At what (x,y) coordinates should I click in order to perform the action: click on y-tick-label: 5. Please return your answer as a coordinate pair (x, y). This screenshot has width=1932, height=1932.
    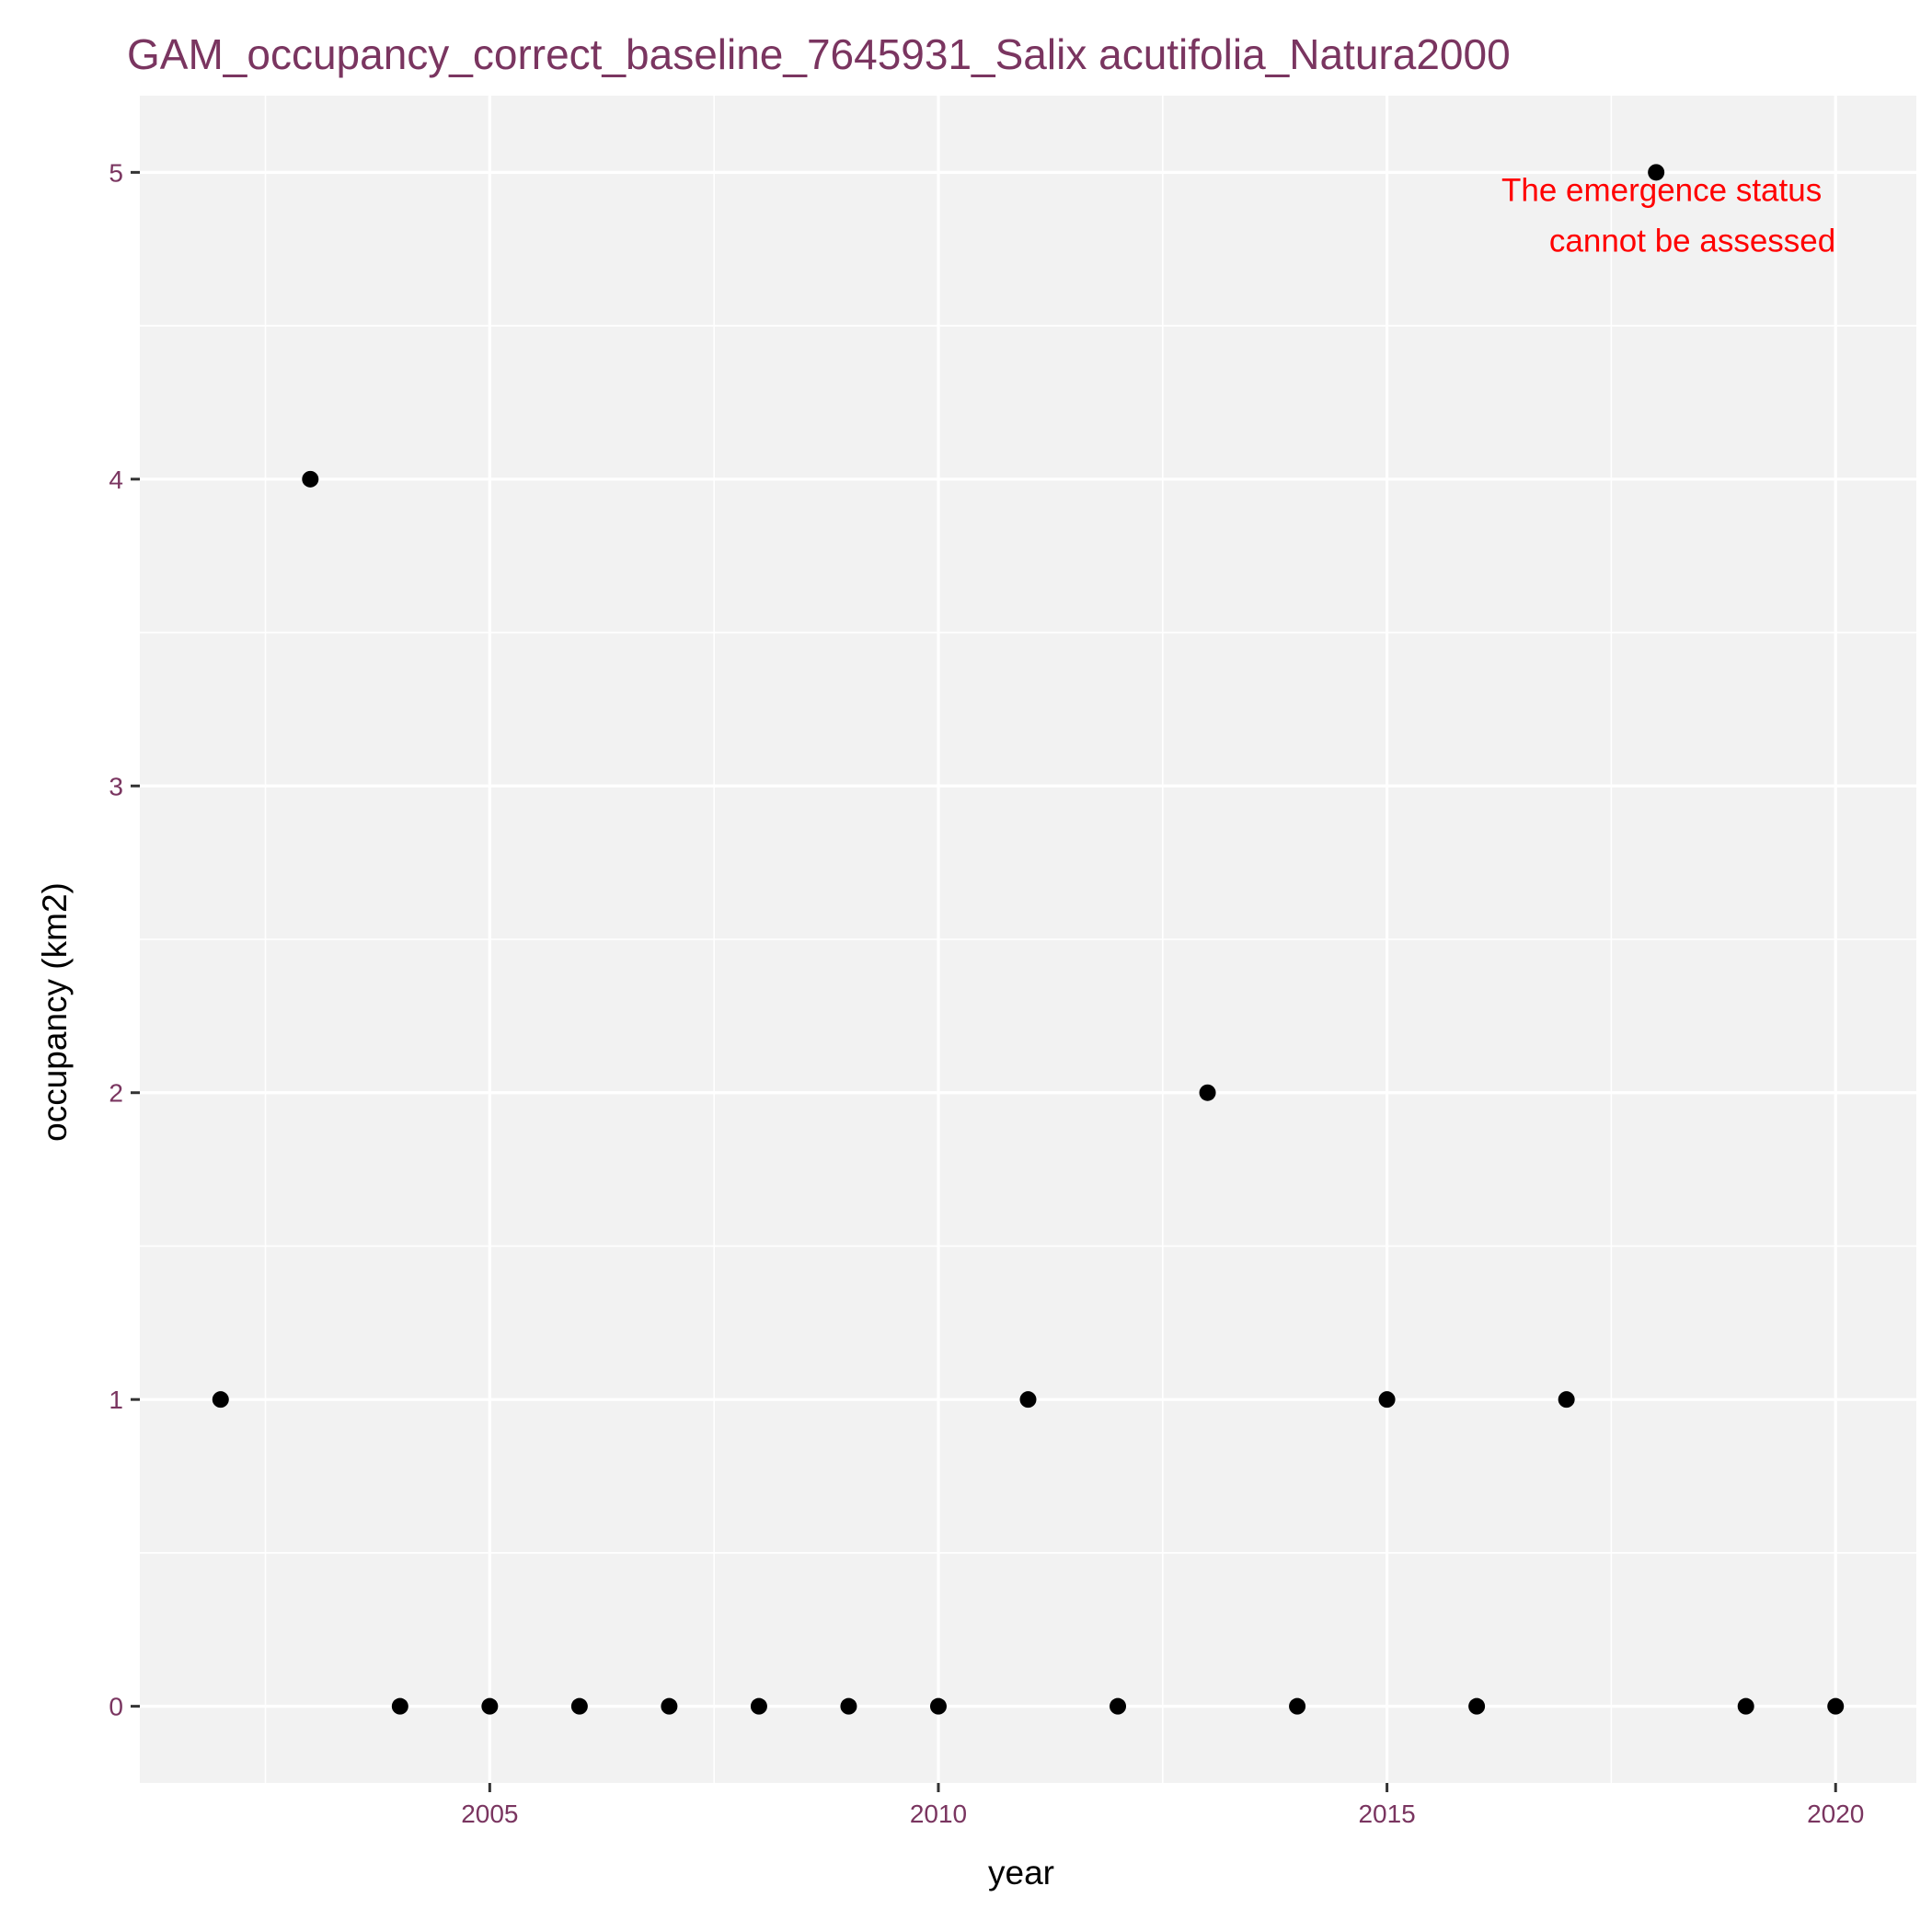
    Looking at the image, I should click on (116, 172).